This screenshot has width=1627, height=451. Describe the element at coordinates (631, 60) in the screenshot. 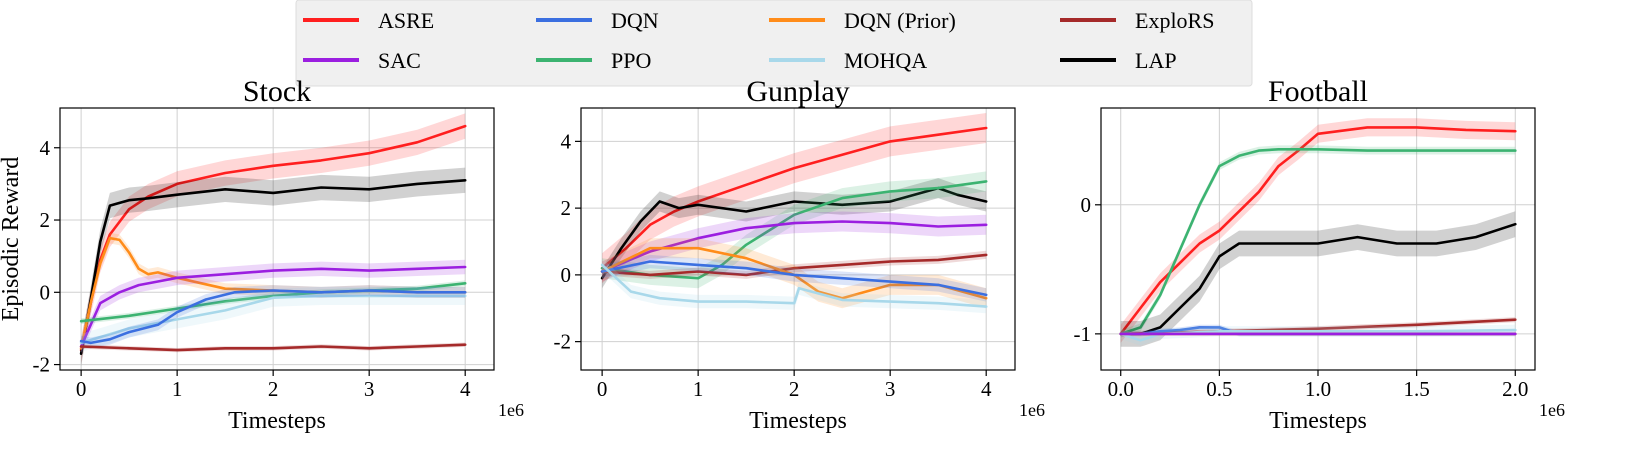

I see `legend-label-ppo: PPO` at that location.